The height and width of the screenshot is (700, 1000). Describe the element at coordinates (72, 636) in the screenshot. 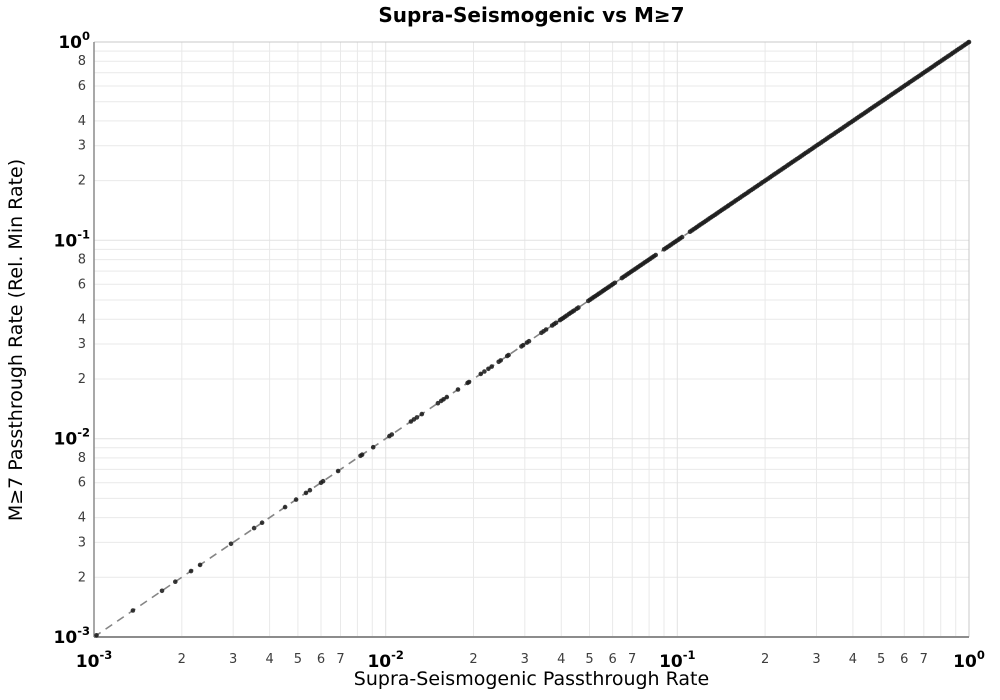

I see `y-major-tick-label: 10⁻³` at that location.